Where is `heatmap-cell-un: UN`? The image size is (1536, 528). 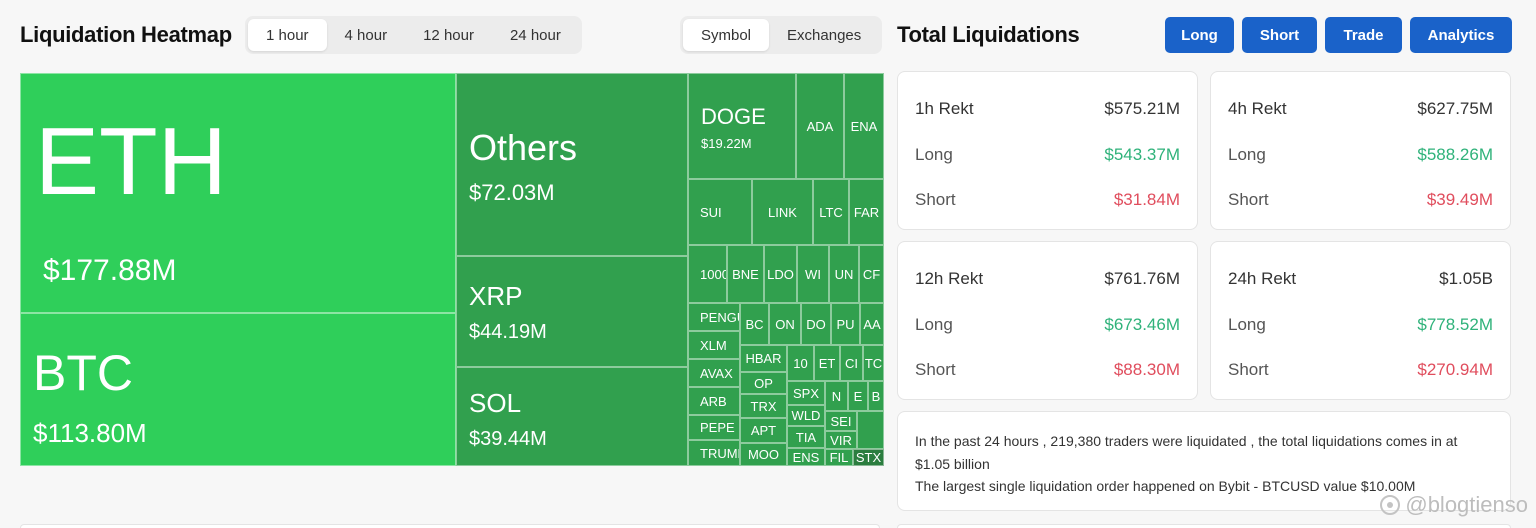
heatmap-cell-un: UN is located at coordinates (844, 274).